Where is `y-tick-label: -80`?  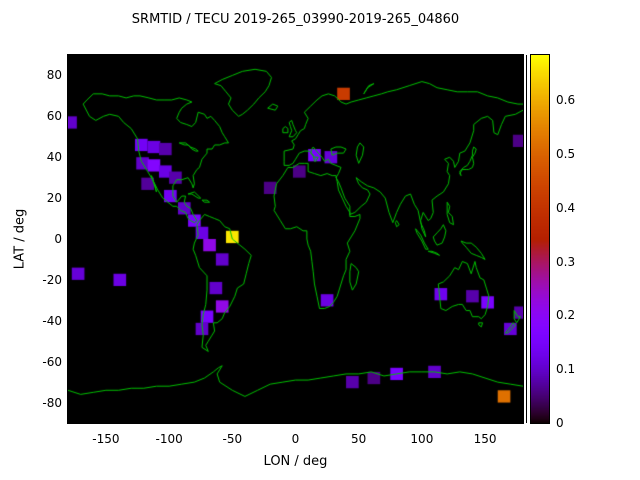
y-tick-label: -80 is located at coordinates (52, 402).